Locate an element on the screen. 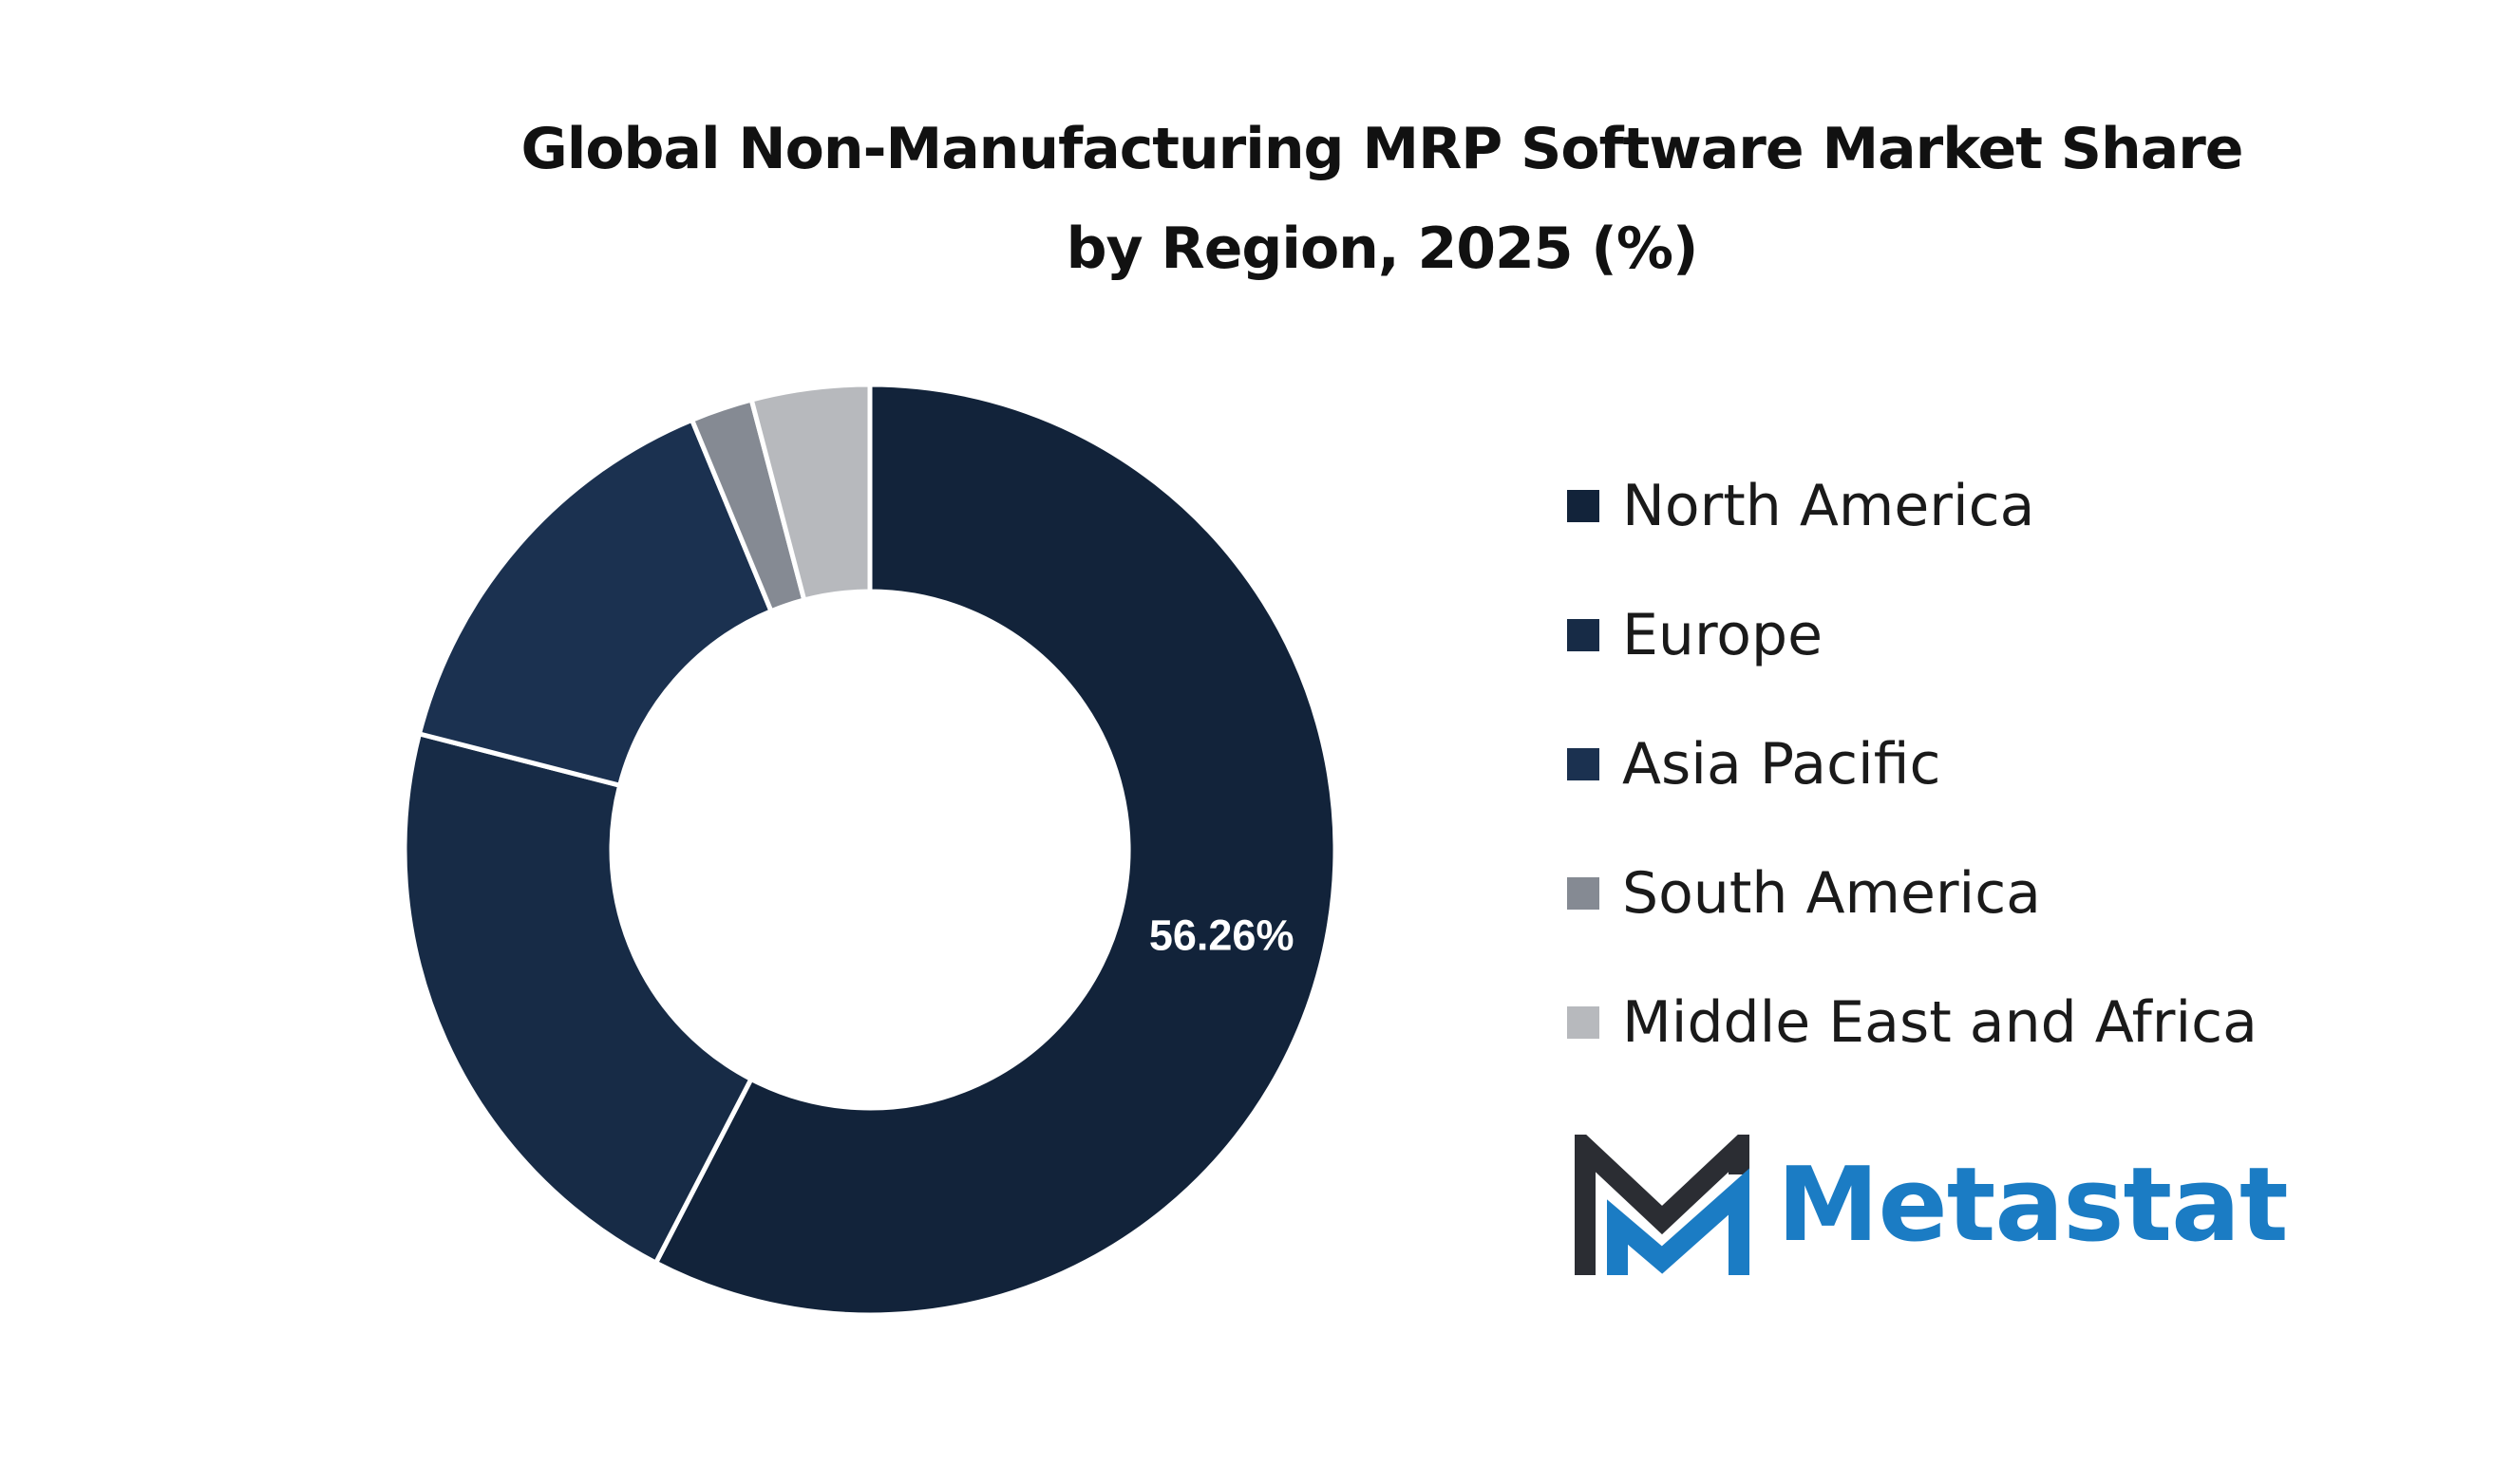 The height and width of the screenshot is (1484, 2513). brand-name: Metastat is located at coordinates (2033, 1205).